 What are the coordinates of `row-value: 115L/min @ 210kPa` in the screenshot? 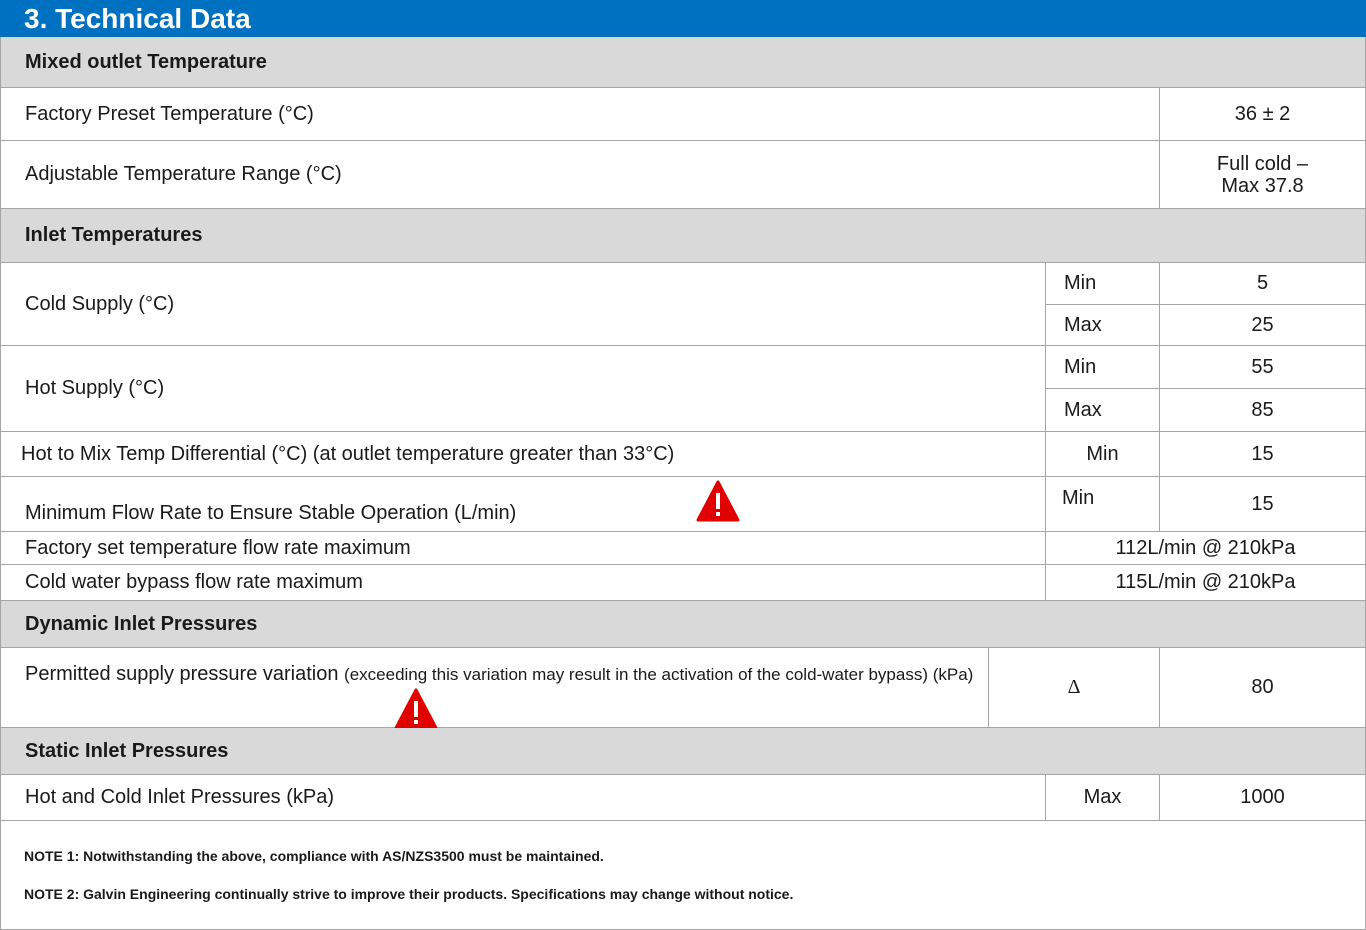 It's located at (1205, 583).